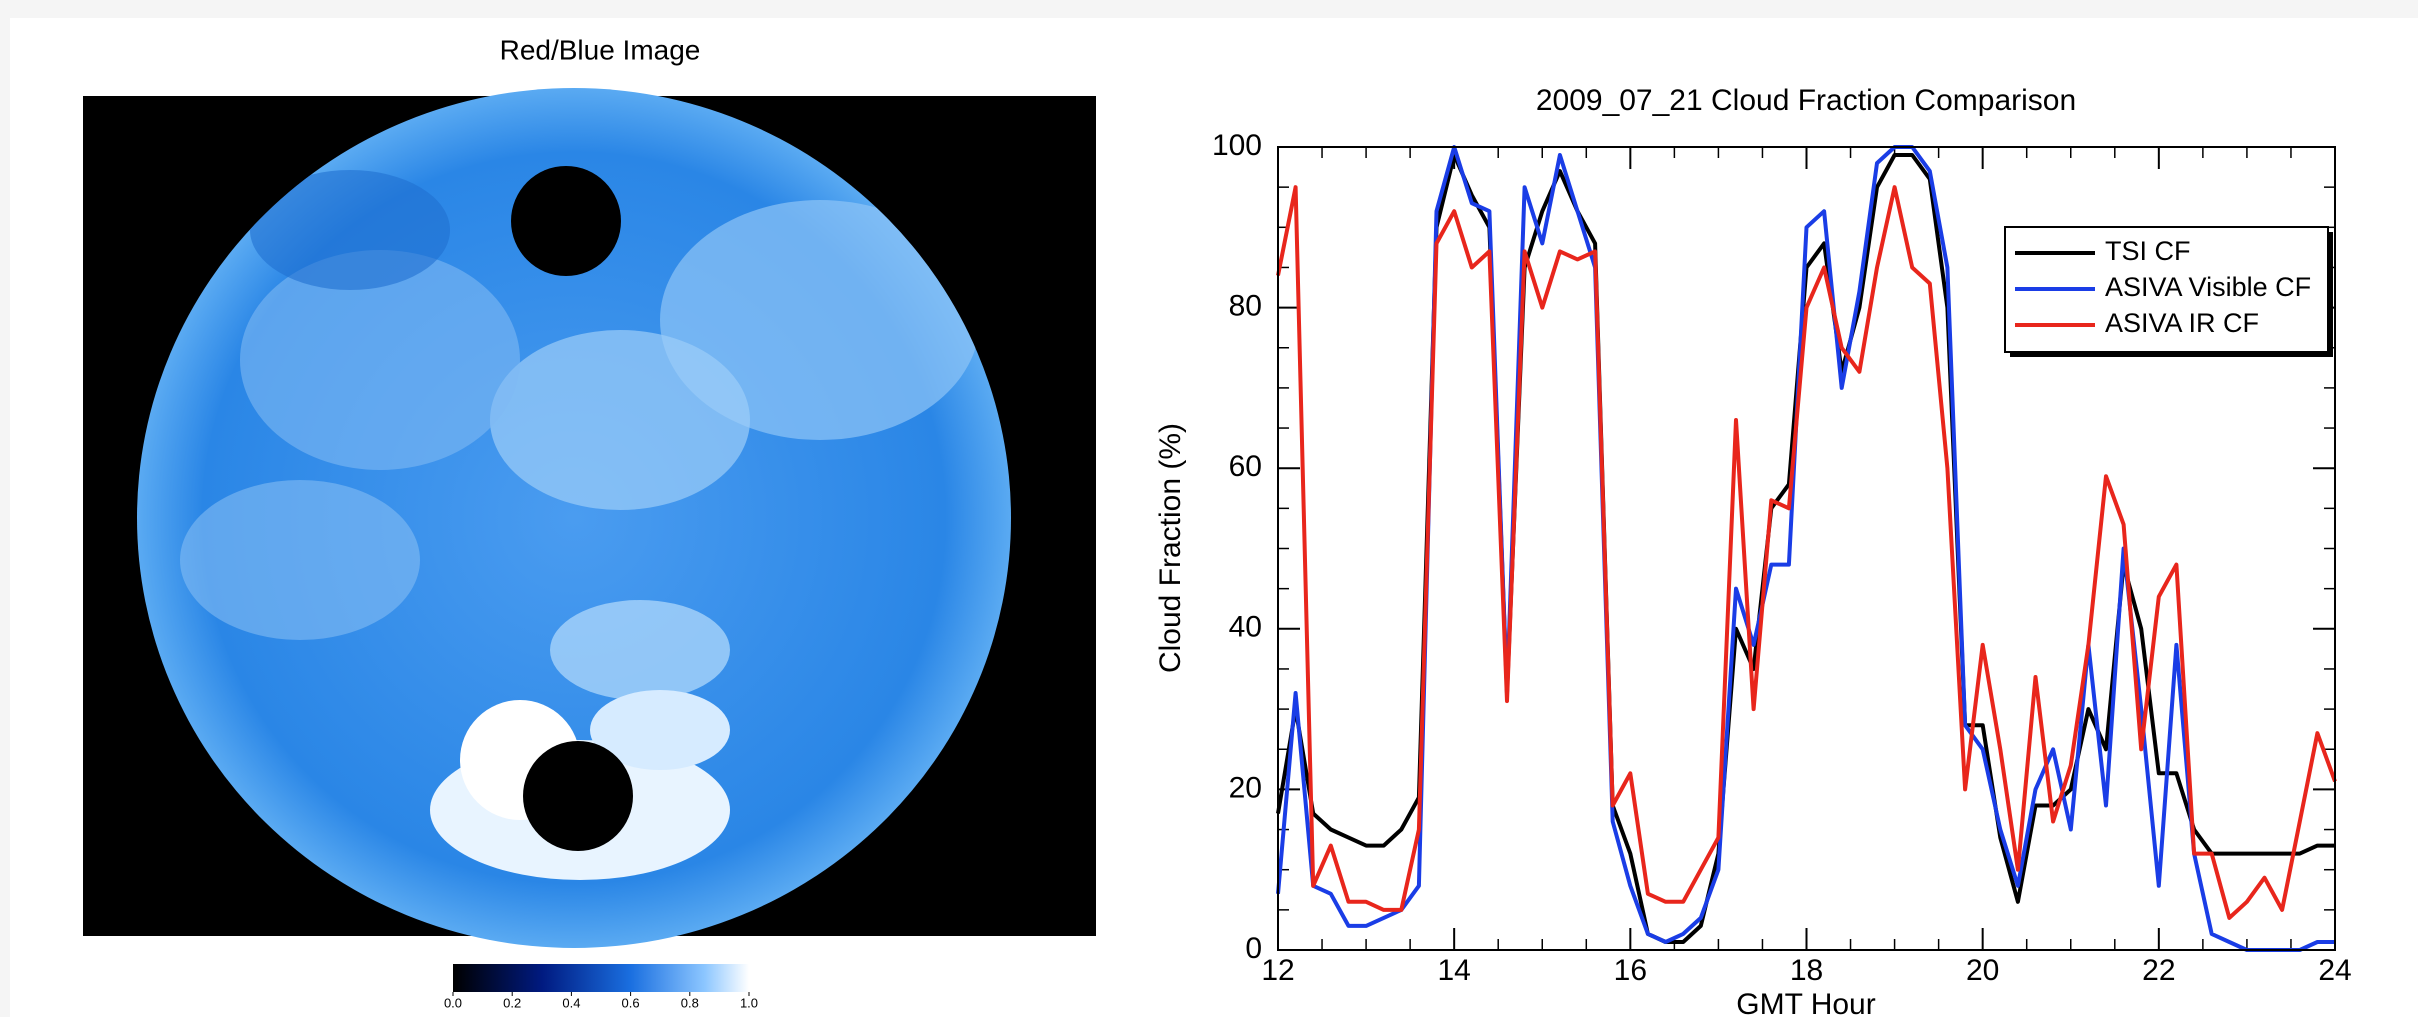  I want to click on y-tick-label: 80, so click(1245, 306).